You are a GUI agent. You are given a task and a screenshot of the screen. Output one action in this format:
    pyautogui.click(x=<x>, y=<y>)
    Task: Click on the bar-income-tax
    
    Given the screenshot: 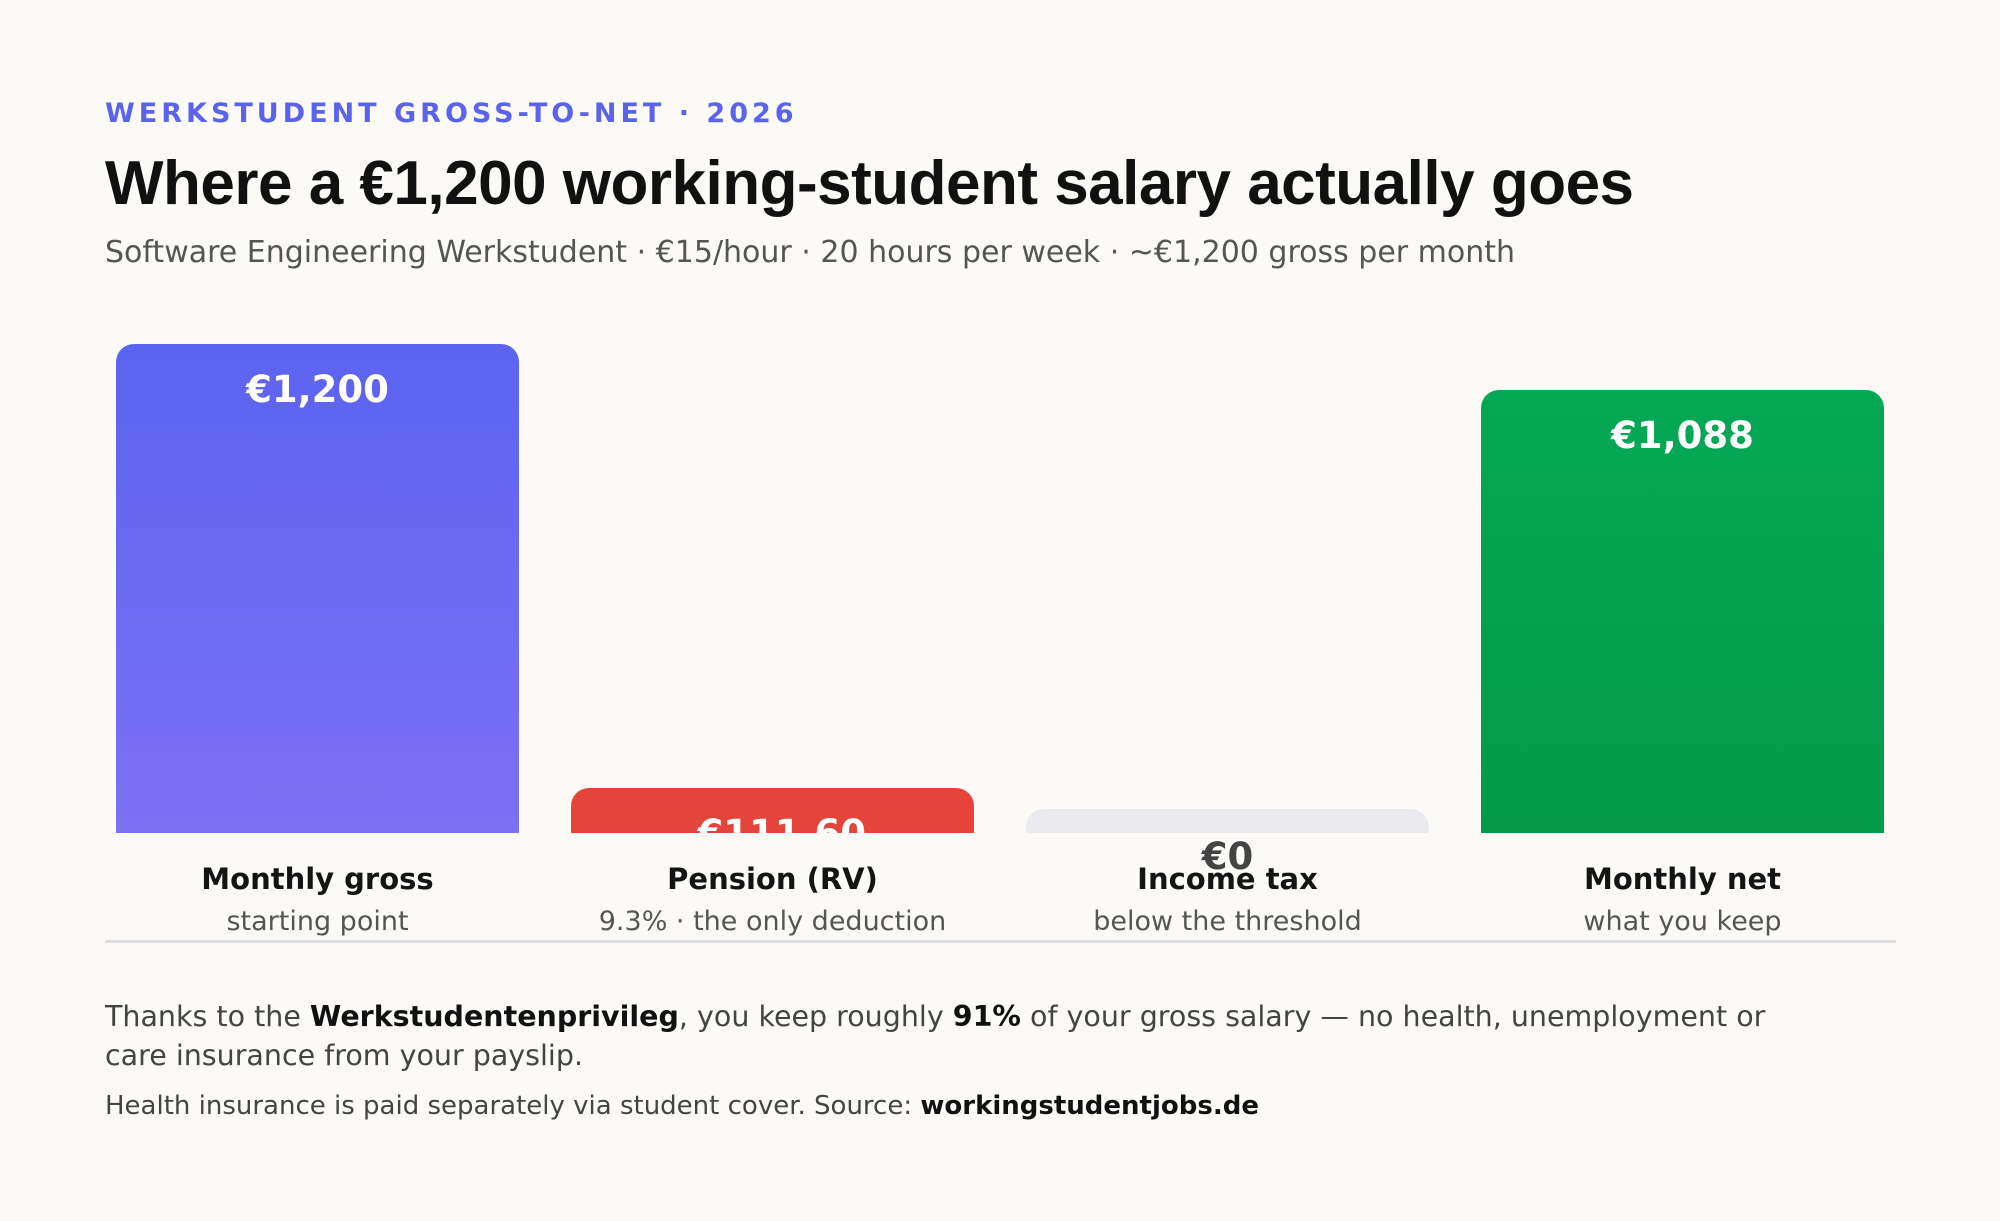 What is the action you would take?
    pyautogui.click(x=1227, y=821)
    